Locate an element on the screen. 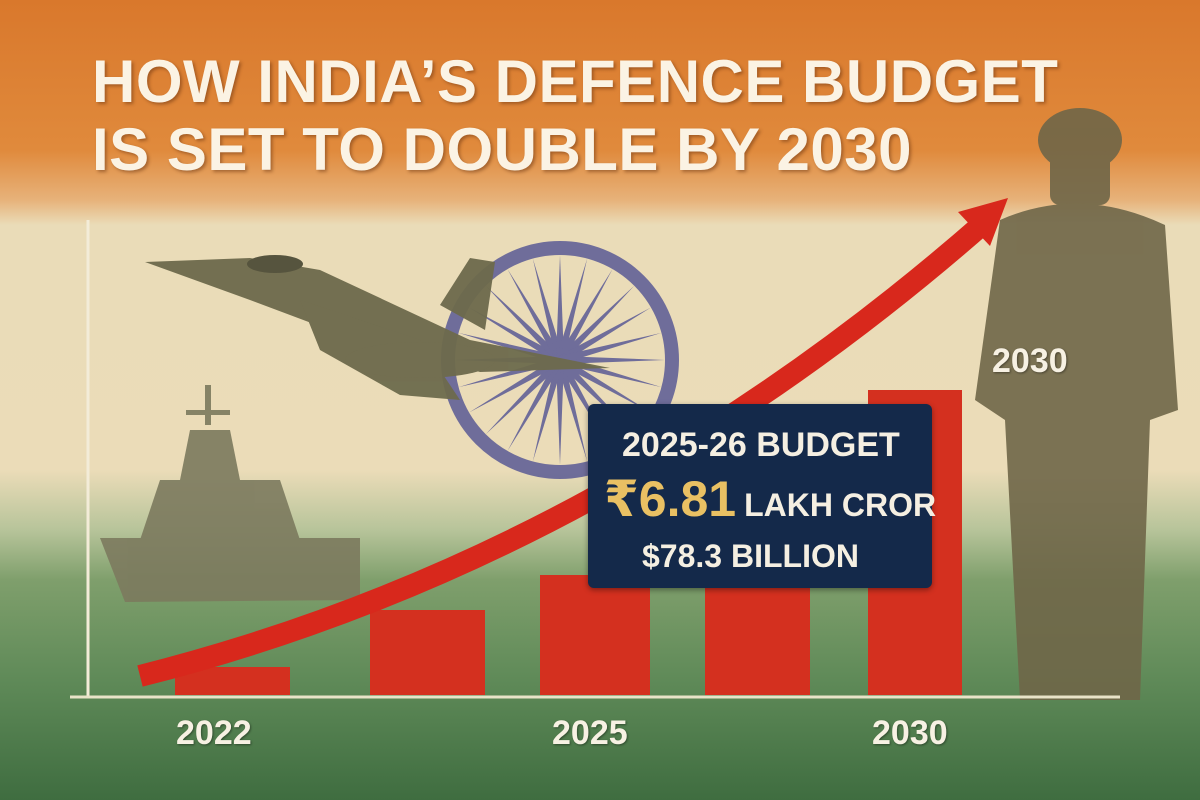  x-tick-label-2022: 2022 is located at coordinates (214, 733).